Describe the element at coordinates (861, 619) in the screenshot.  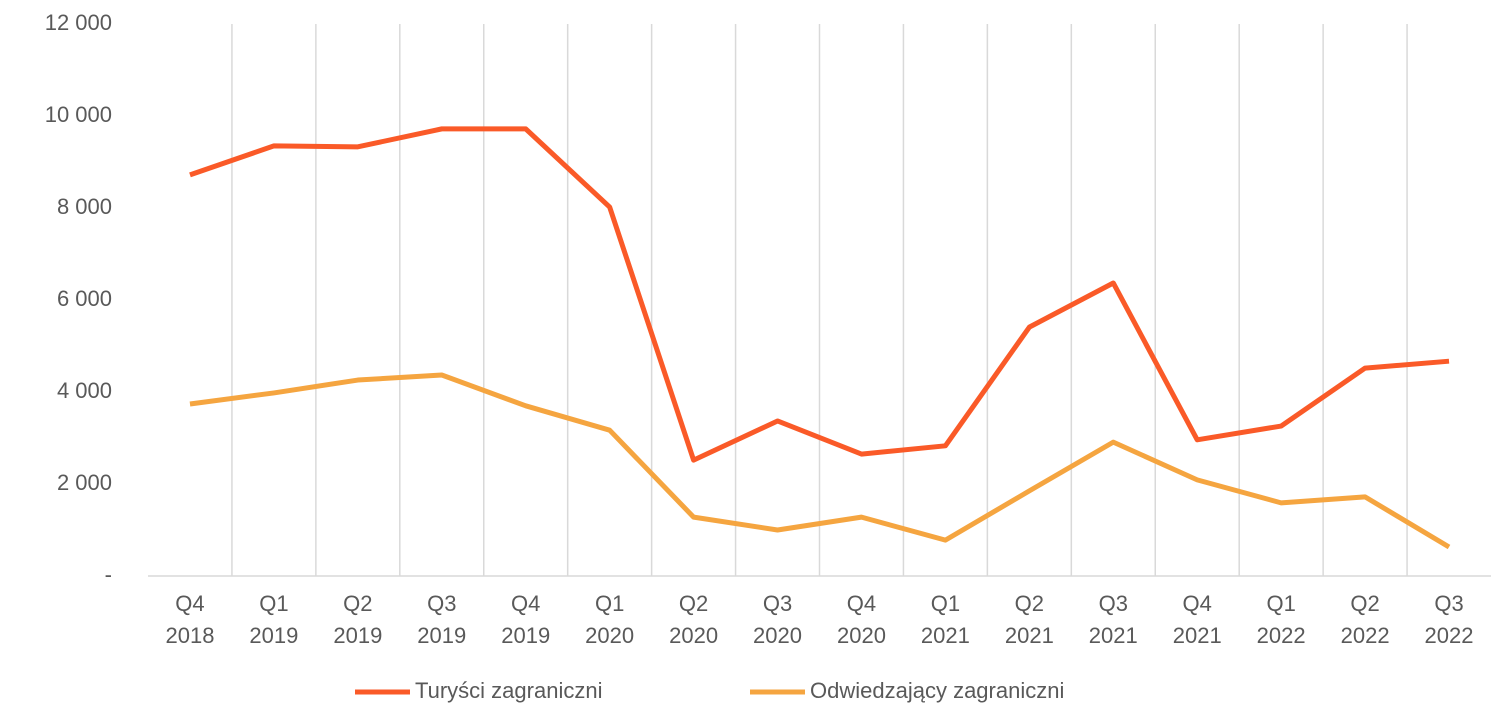
I see `x-tick-label: Q4 2020` at that location.